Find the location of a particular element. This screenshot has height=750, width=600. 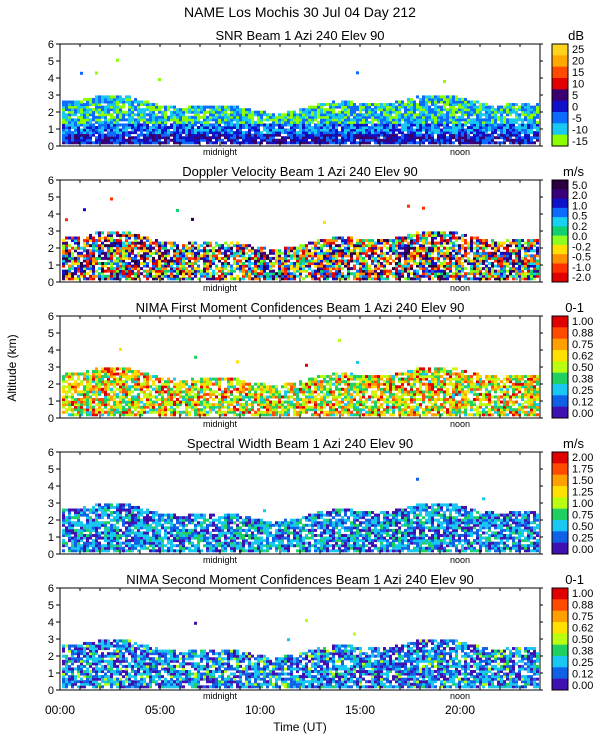

colorbar-swatch is located at coordinates (560, 212).